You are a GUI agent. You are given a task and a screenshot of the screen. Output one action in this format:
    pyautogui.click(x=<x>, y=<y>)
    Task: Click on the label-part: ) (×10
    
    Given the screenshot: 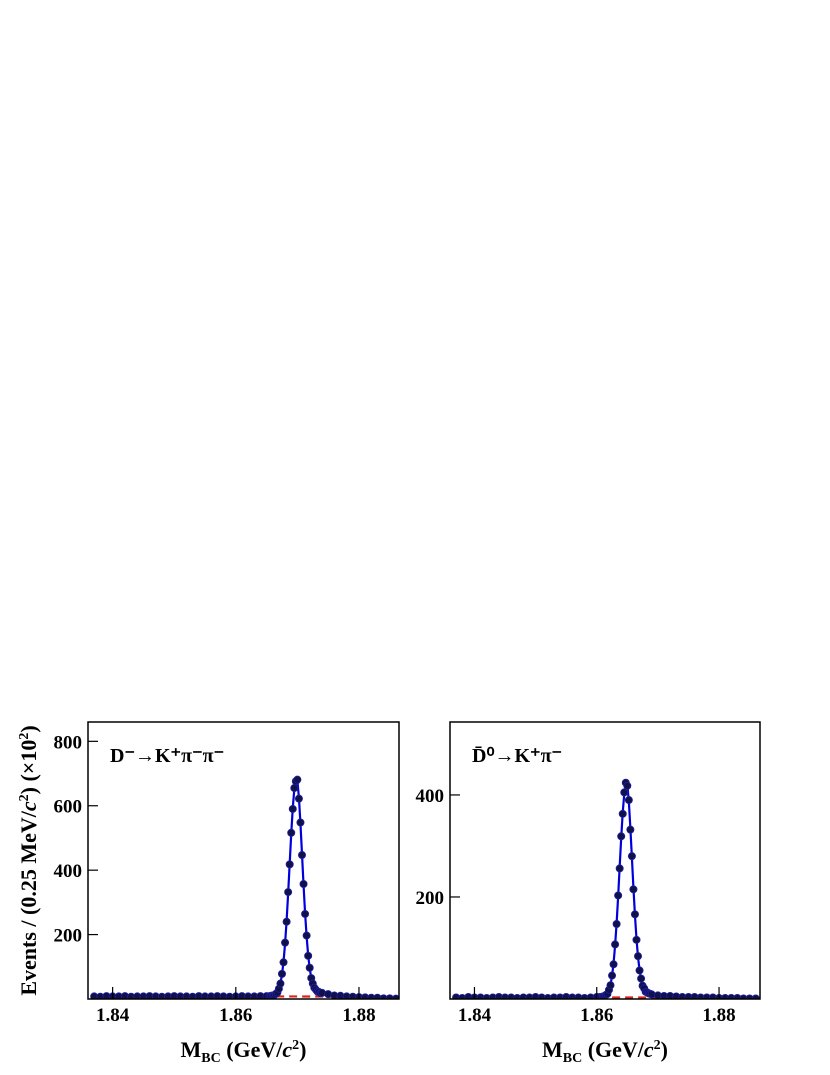 What is the action you would take?
    pyautogui.click(x=28, y=767)
    